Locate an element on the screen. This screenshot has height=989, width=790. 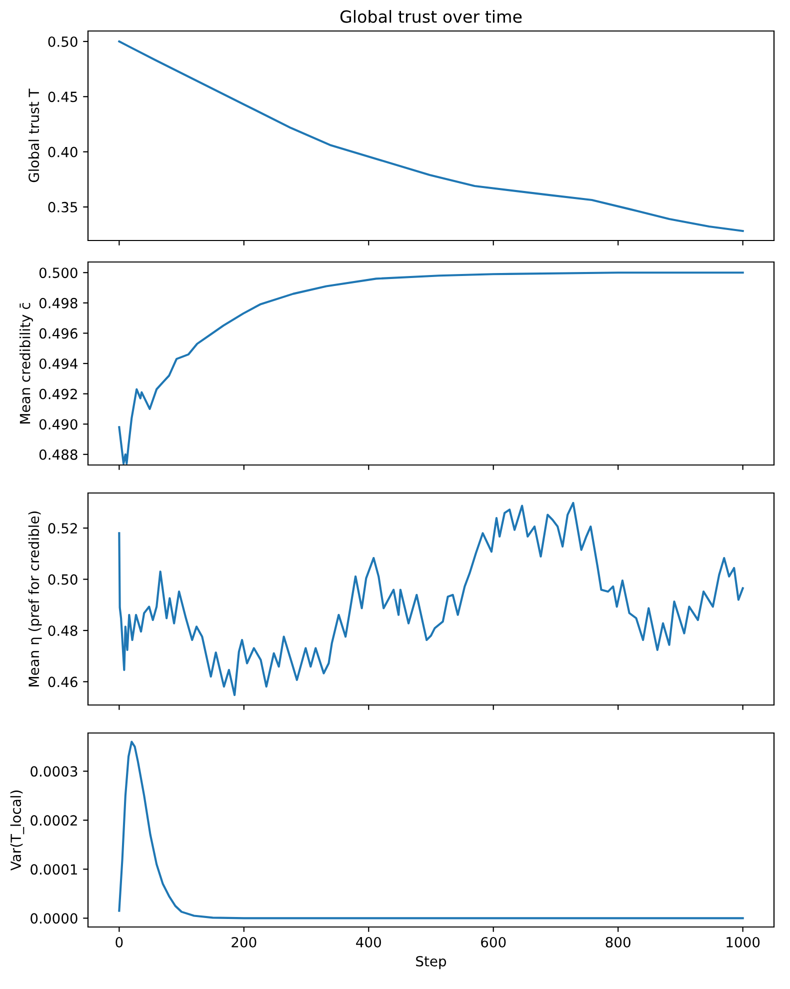
y-tick-label: 0.500 is located at coordinates (58, 273).